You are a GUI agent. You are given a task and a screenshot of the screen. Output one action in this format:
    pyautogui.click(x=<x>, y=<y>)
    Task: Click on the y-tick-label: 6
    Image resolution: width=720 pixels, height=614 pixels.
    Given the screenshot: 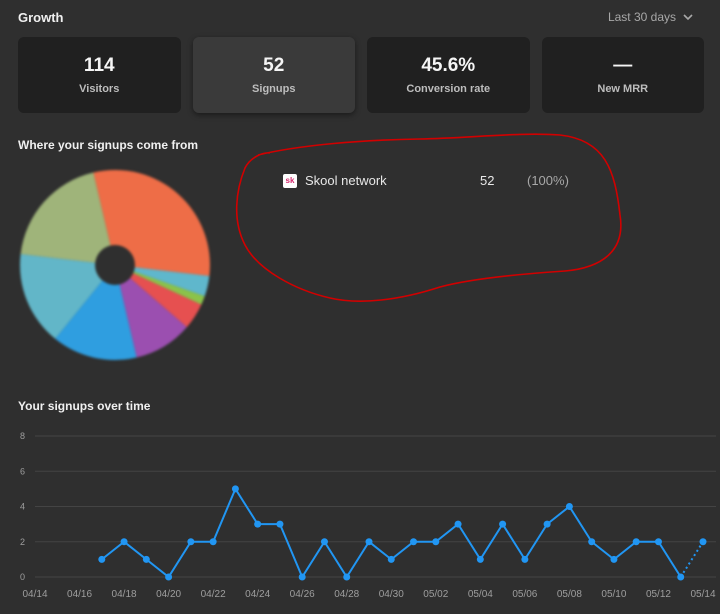 What is the action you would take?
    pyautogui.click(x=22, y=471)
    